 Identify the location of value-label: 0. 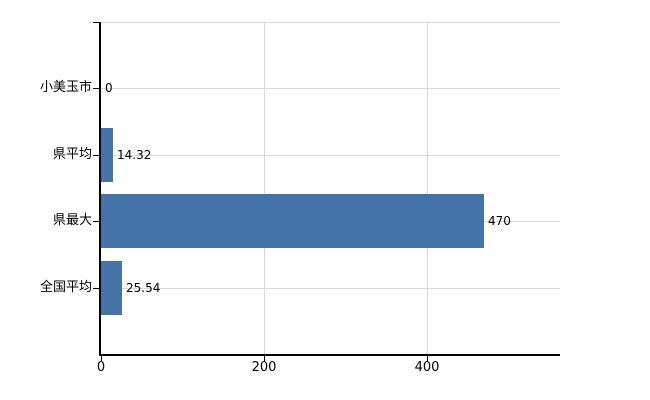
(109, 88).